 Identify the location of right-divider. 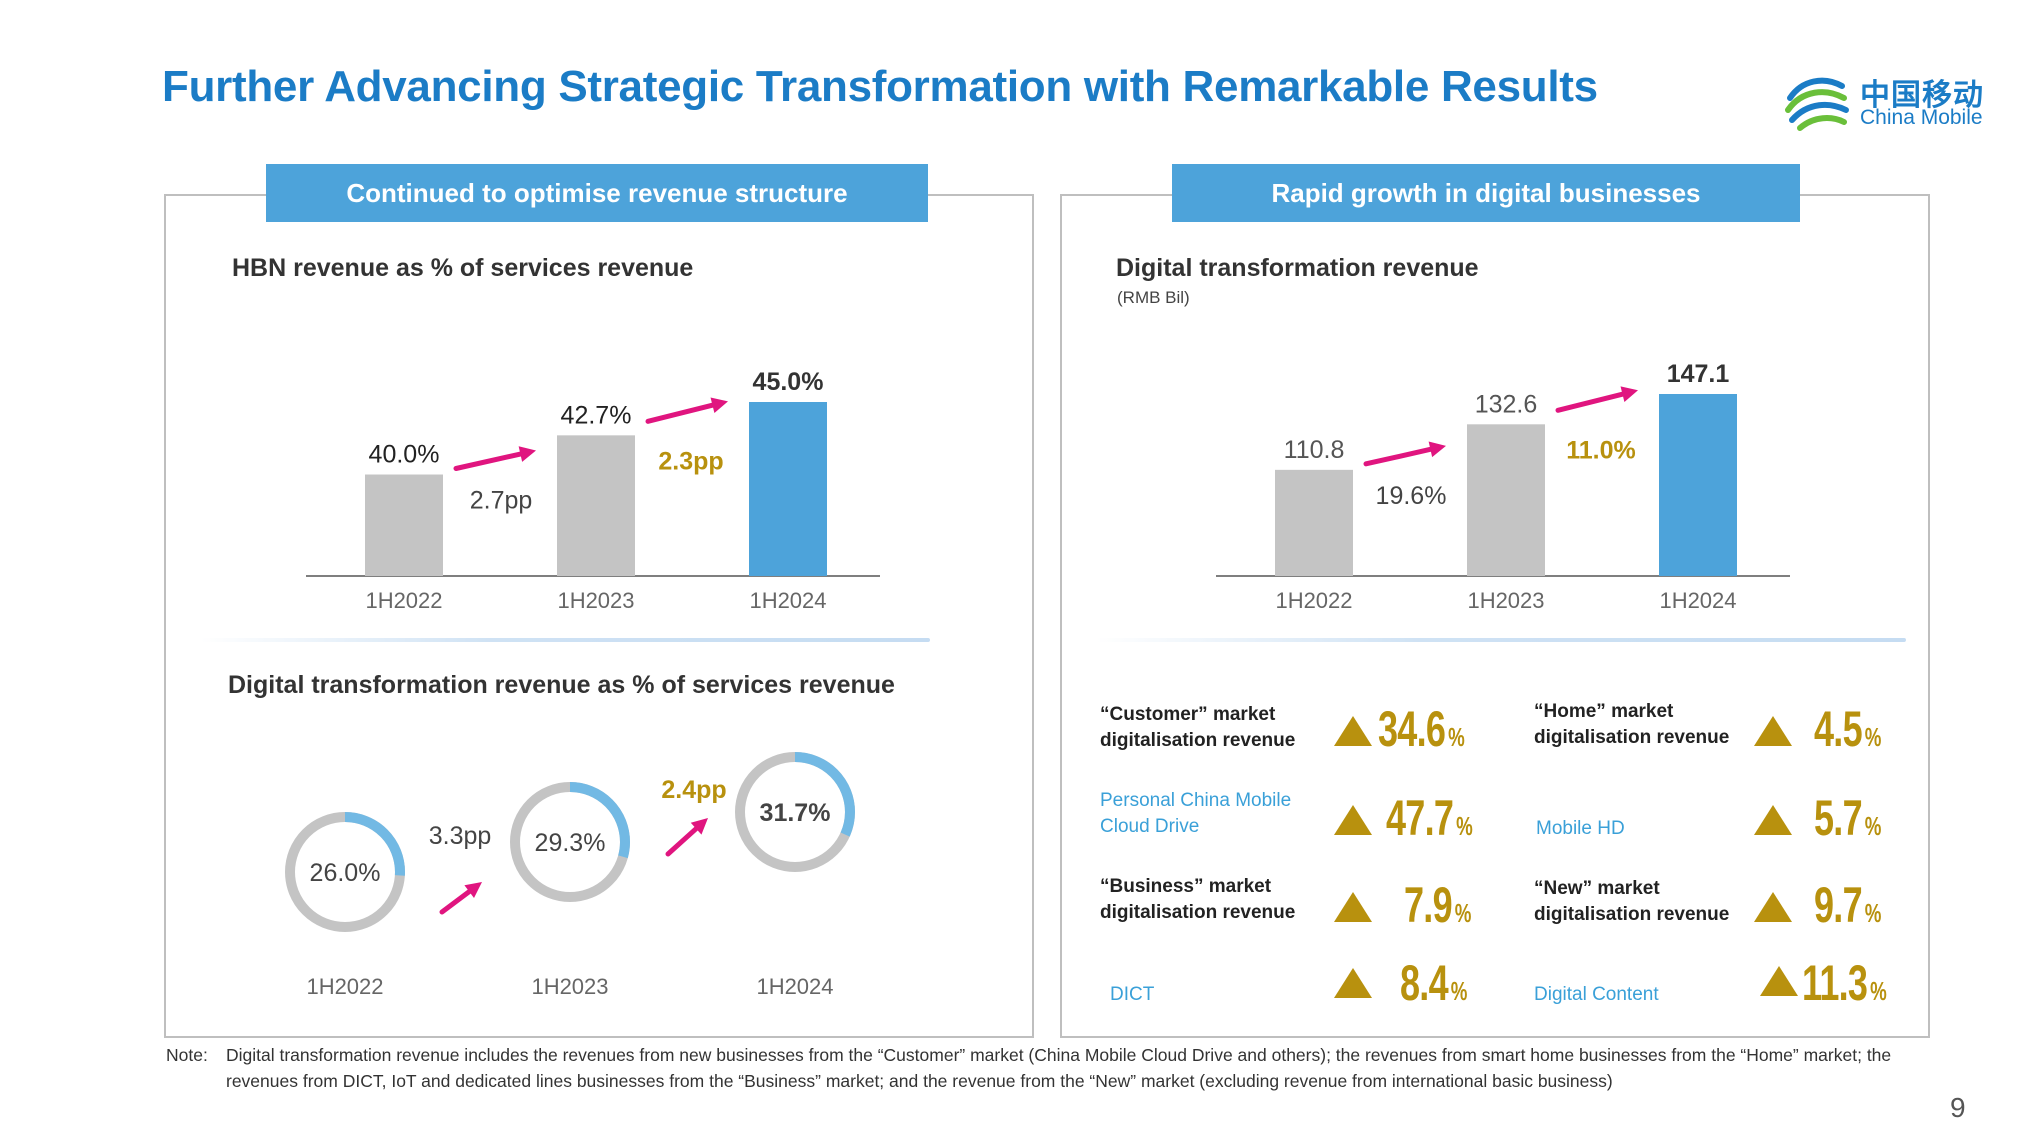
(1501, 640).